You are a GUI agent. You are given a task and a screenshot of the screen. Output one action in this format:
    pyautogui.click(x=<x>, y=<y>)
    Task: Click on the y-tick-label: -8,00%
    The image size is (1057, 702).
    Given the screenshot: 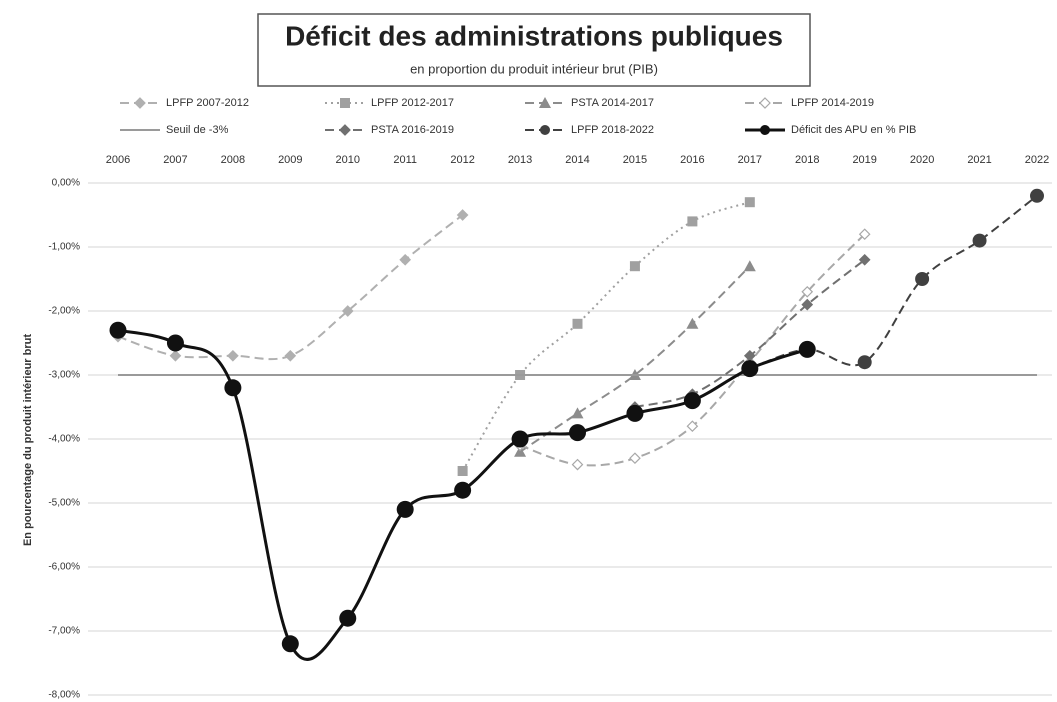 What is the action you would take?
    pyautogui.click(x=64, y=695)
    